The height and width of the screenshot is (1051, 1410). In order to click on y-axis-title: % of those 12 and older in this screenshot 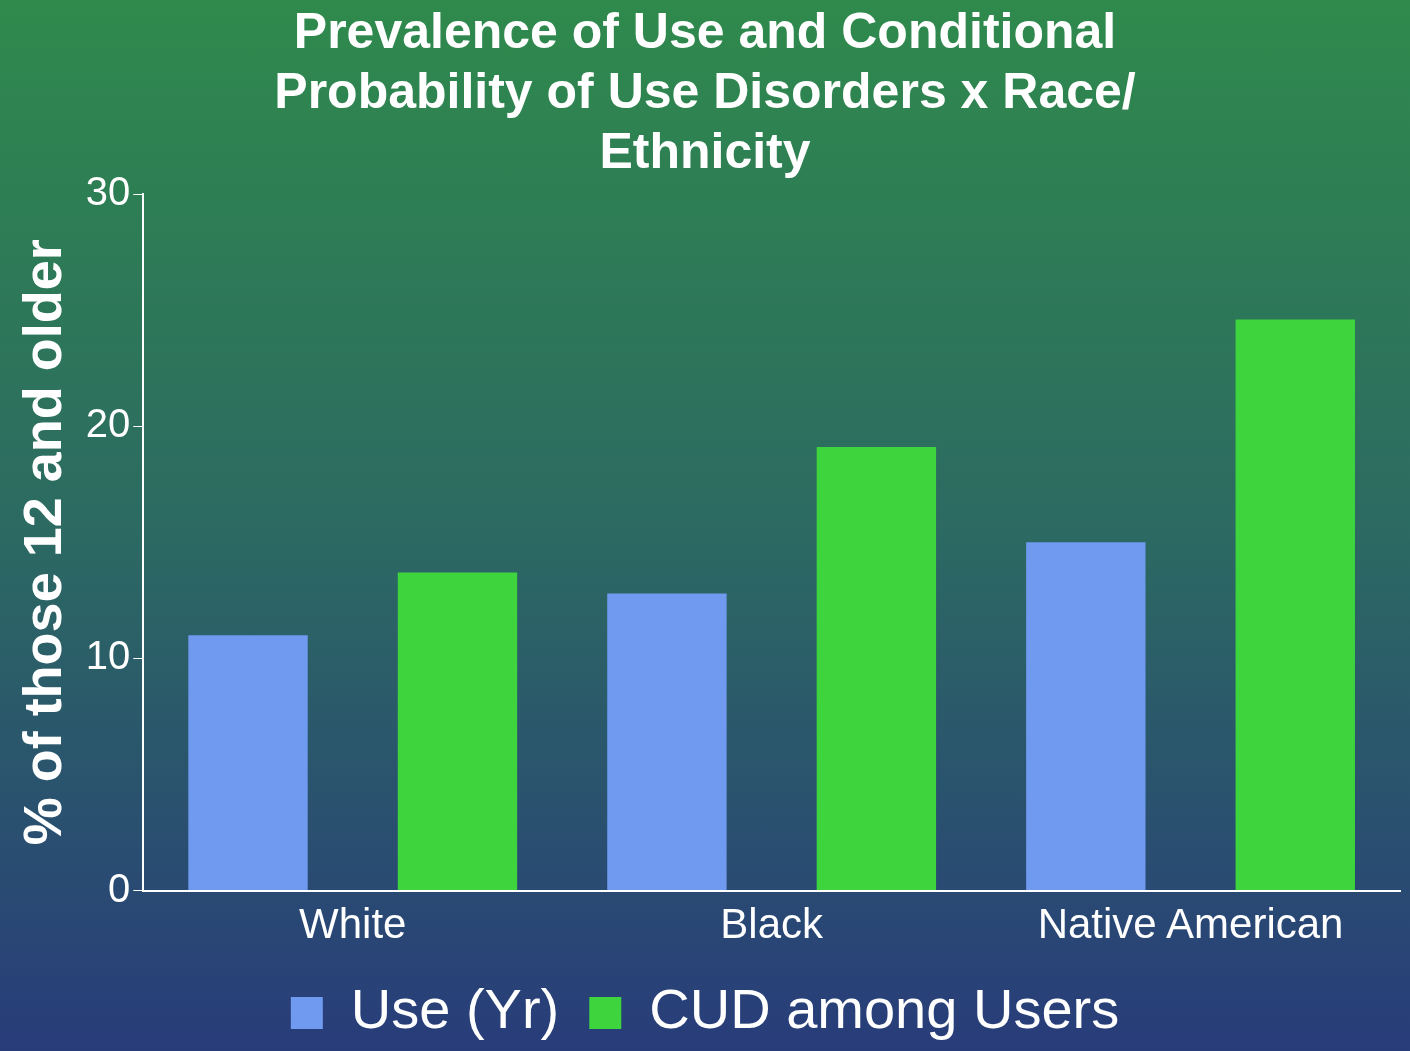, I will do `click(42, 542)`.